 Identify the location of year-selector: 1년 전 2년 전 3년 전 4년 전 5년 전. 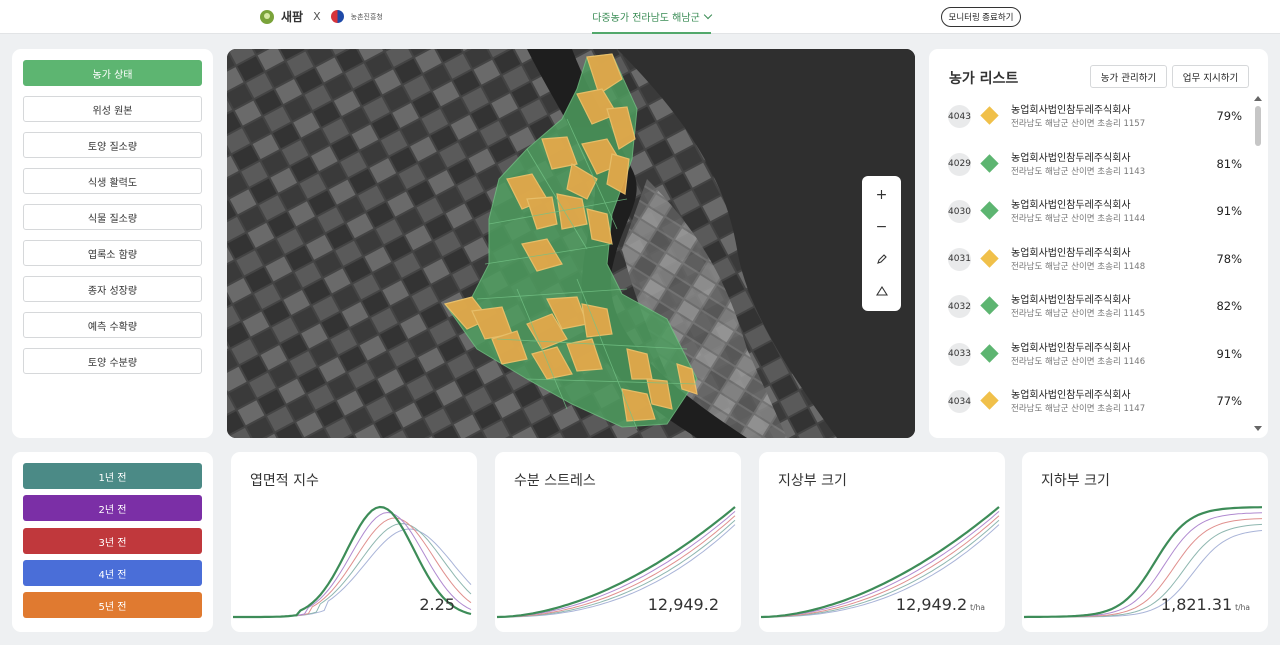
(112, 542).